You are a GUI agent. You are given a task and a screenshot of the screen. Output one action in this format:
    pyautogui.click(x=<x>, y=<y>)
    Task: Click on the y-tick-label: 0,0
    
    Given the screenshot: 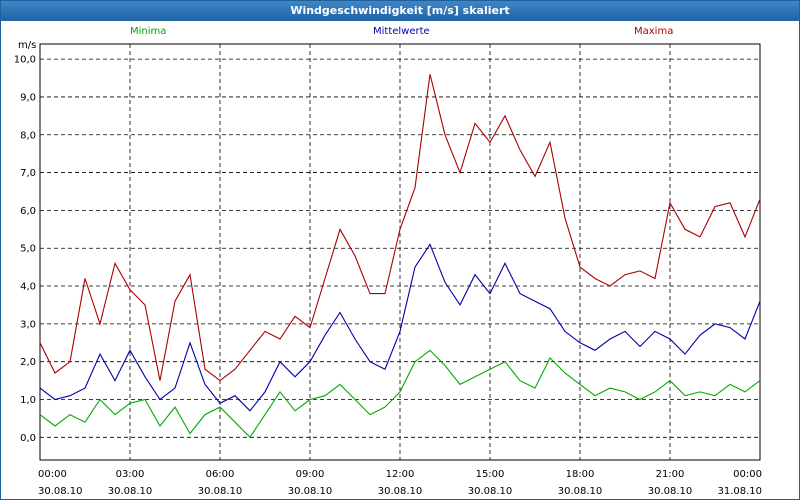 What is the action you would take?
    pyautogui.click(x=28, y=438)
    